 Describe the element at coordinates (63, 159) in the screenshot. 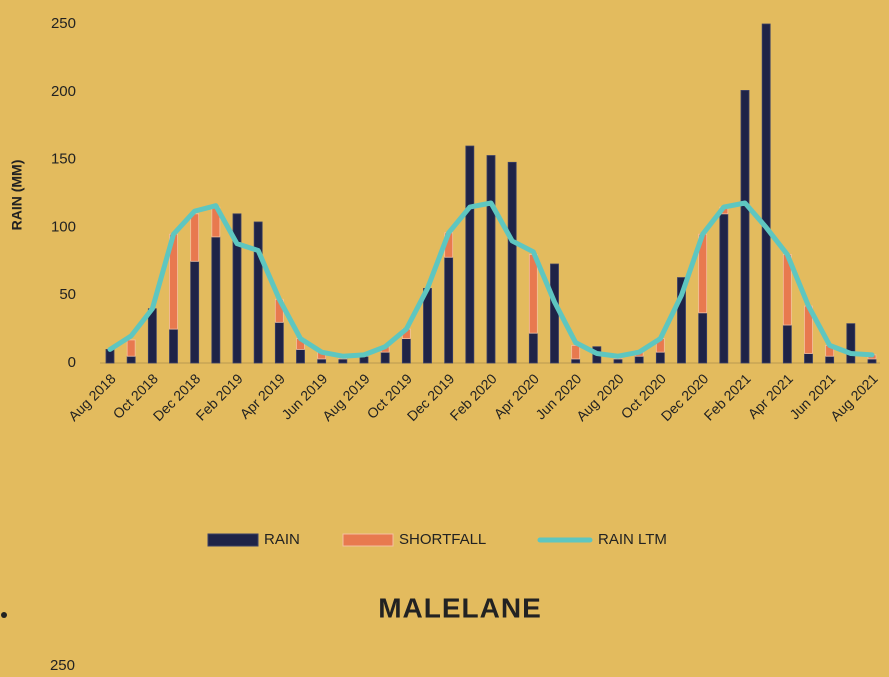

I see `y-tick-label: 150` at that location.